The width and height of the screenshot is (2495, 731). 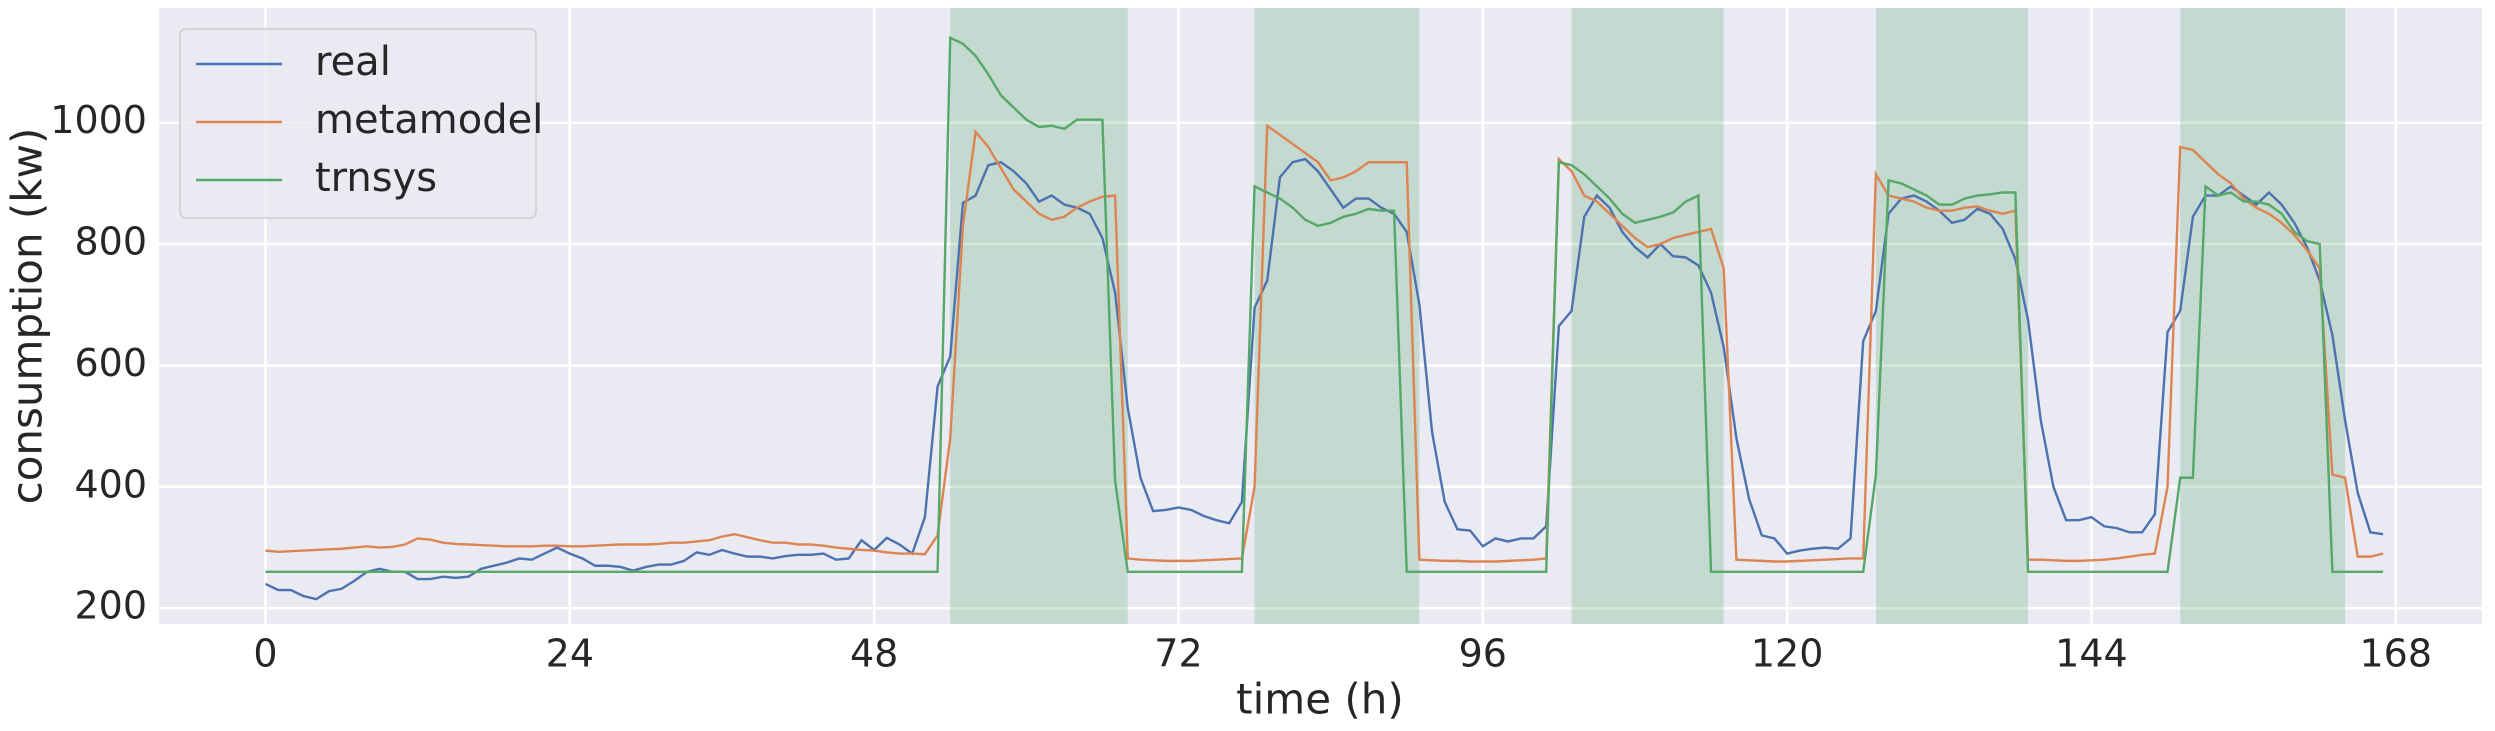 What do you see at coordinates (1483, 654) in the screenshot?
I see `x-tick-label: 96` at bounding box center [1483, 654].